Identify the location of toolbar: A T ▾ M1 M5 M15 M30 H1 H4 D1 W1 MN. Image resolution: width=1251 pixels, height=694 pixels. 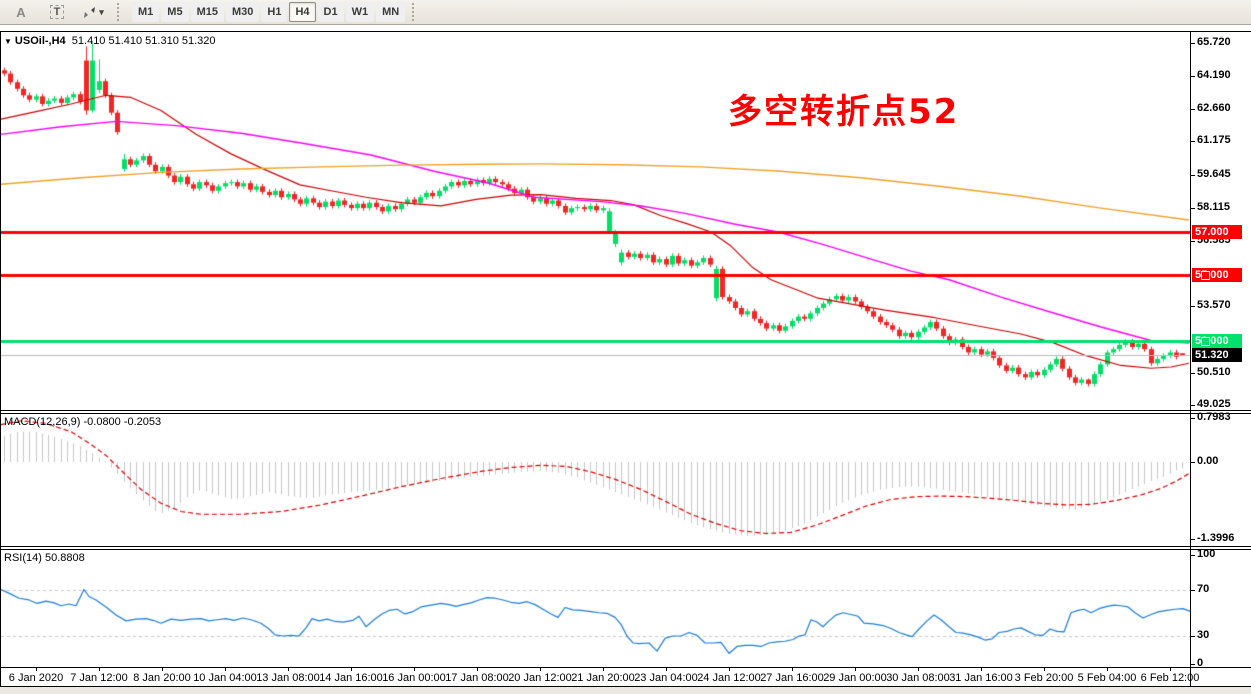
(625, 12).